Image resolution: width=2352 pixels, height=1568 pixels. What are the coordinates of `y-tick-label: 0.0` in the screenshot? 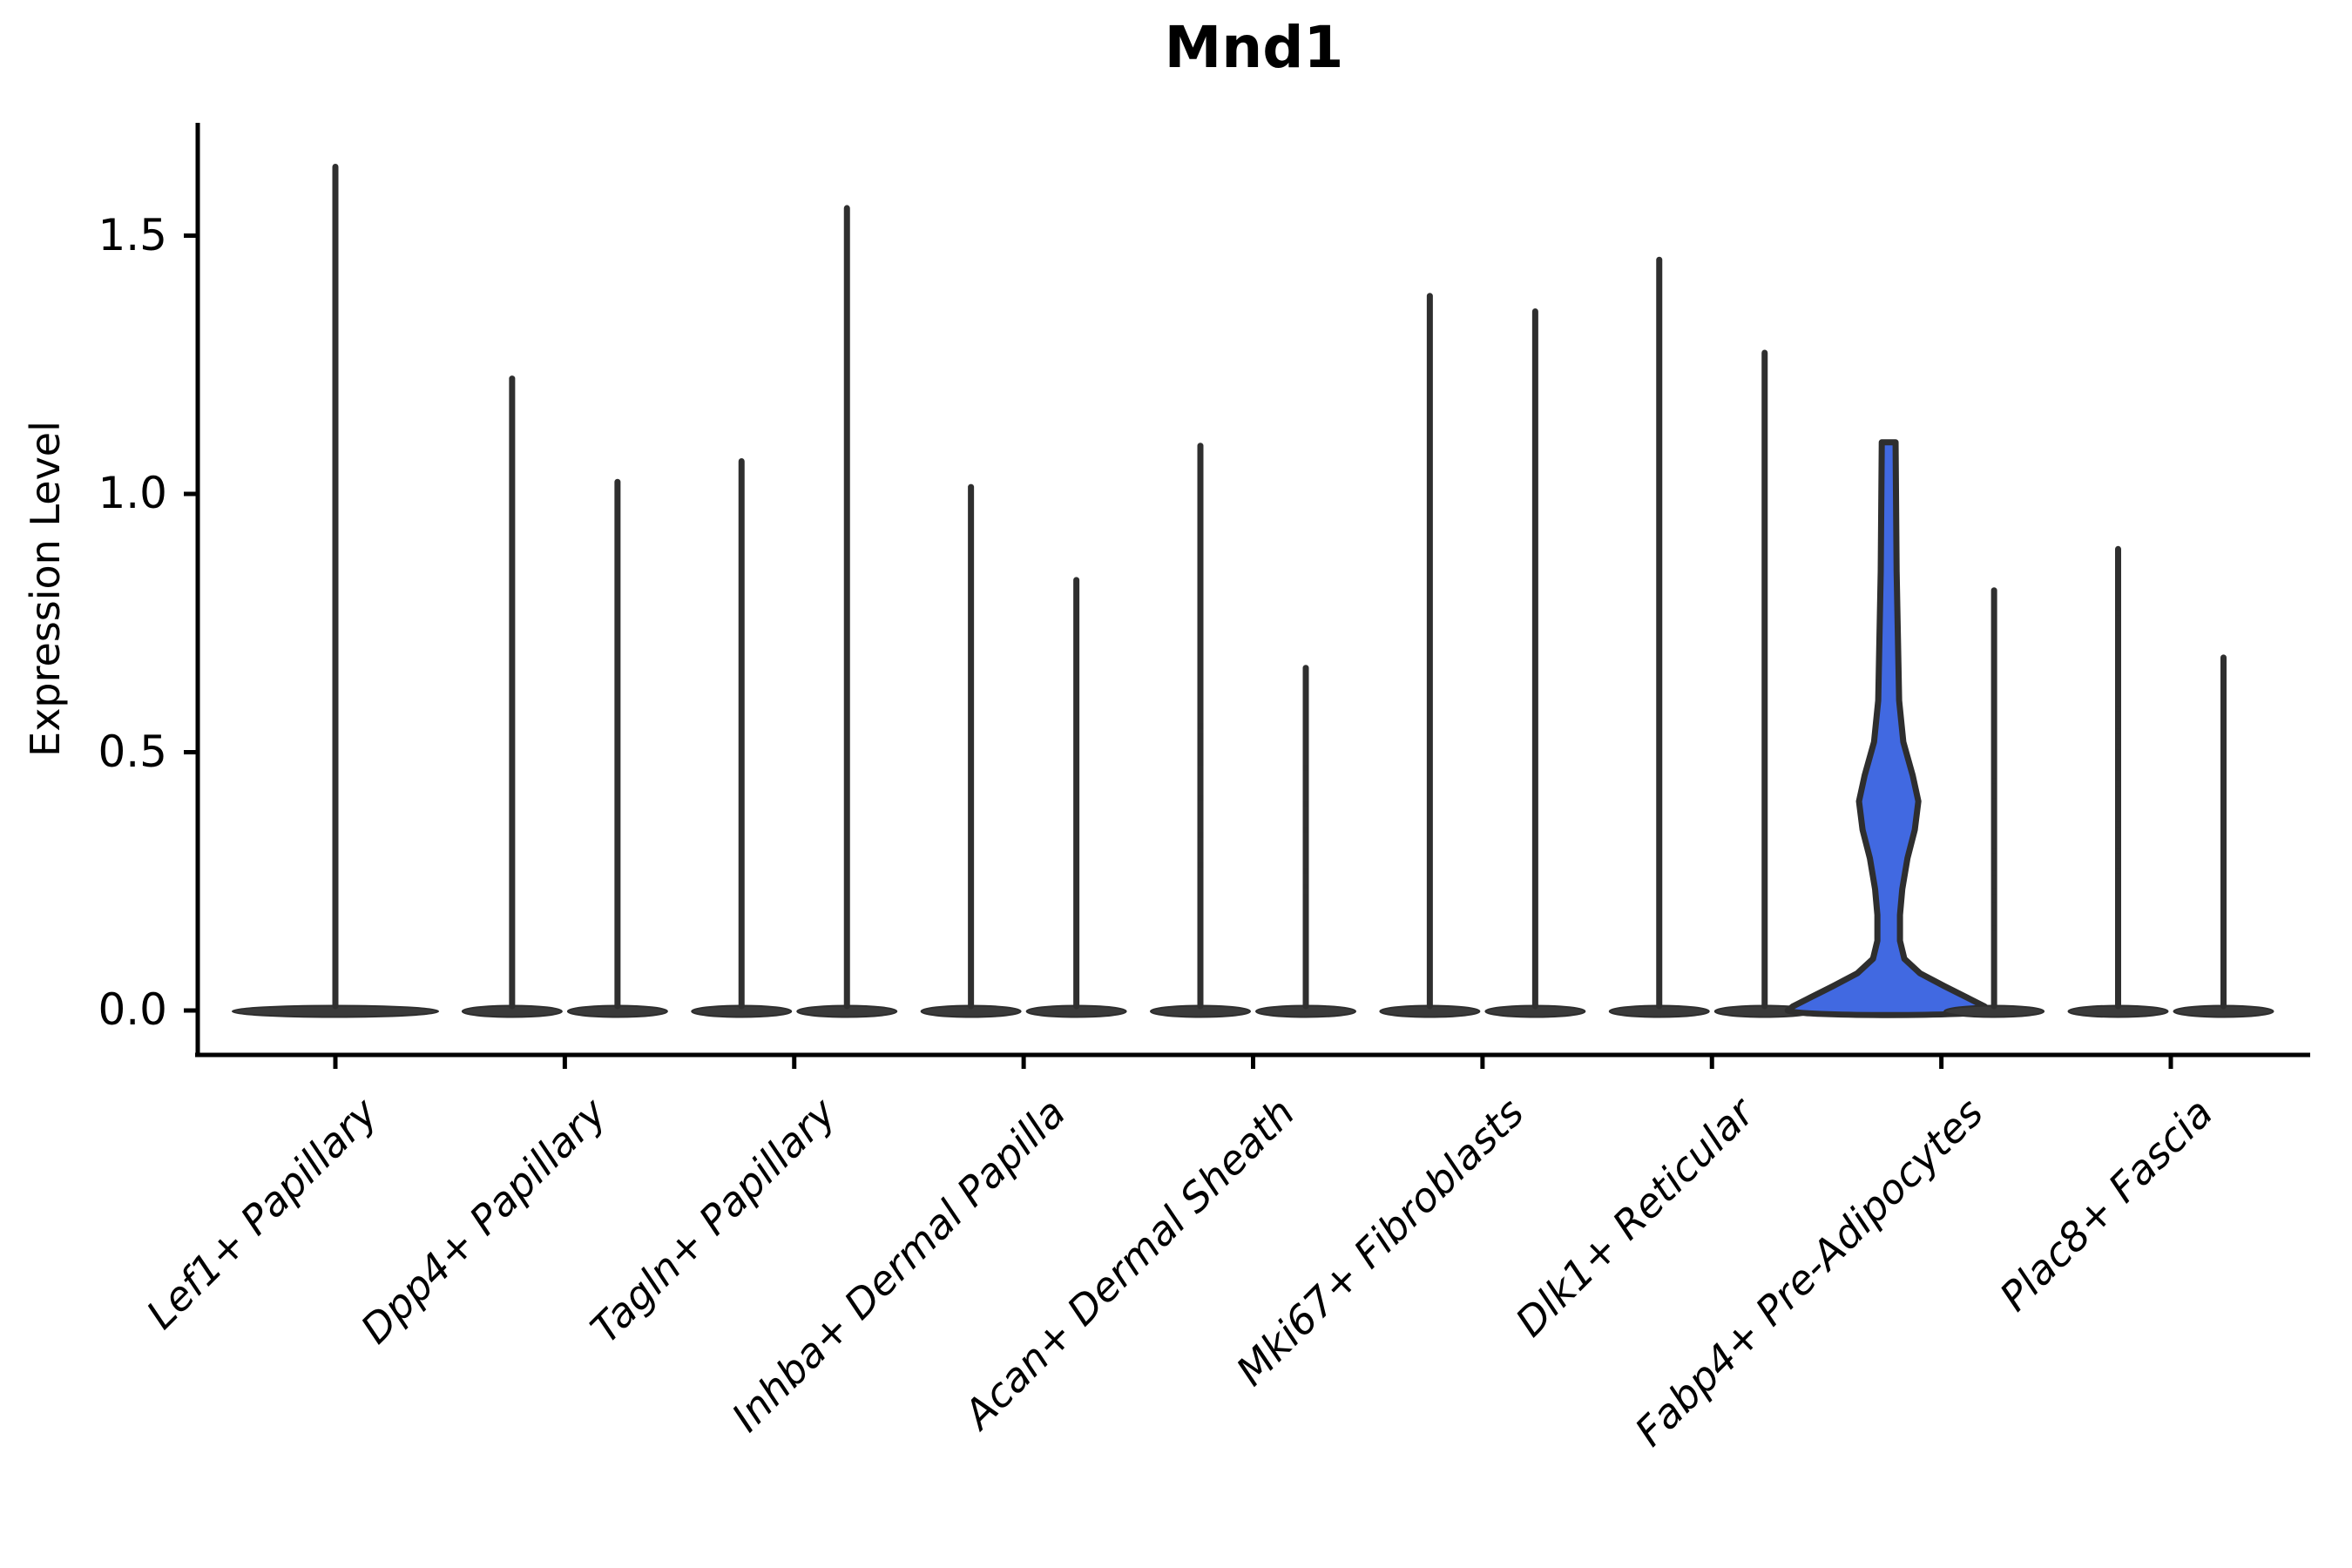 It's located at (132, 1009).